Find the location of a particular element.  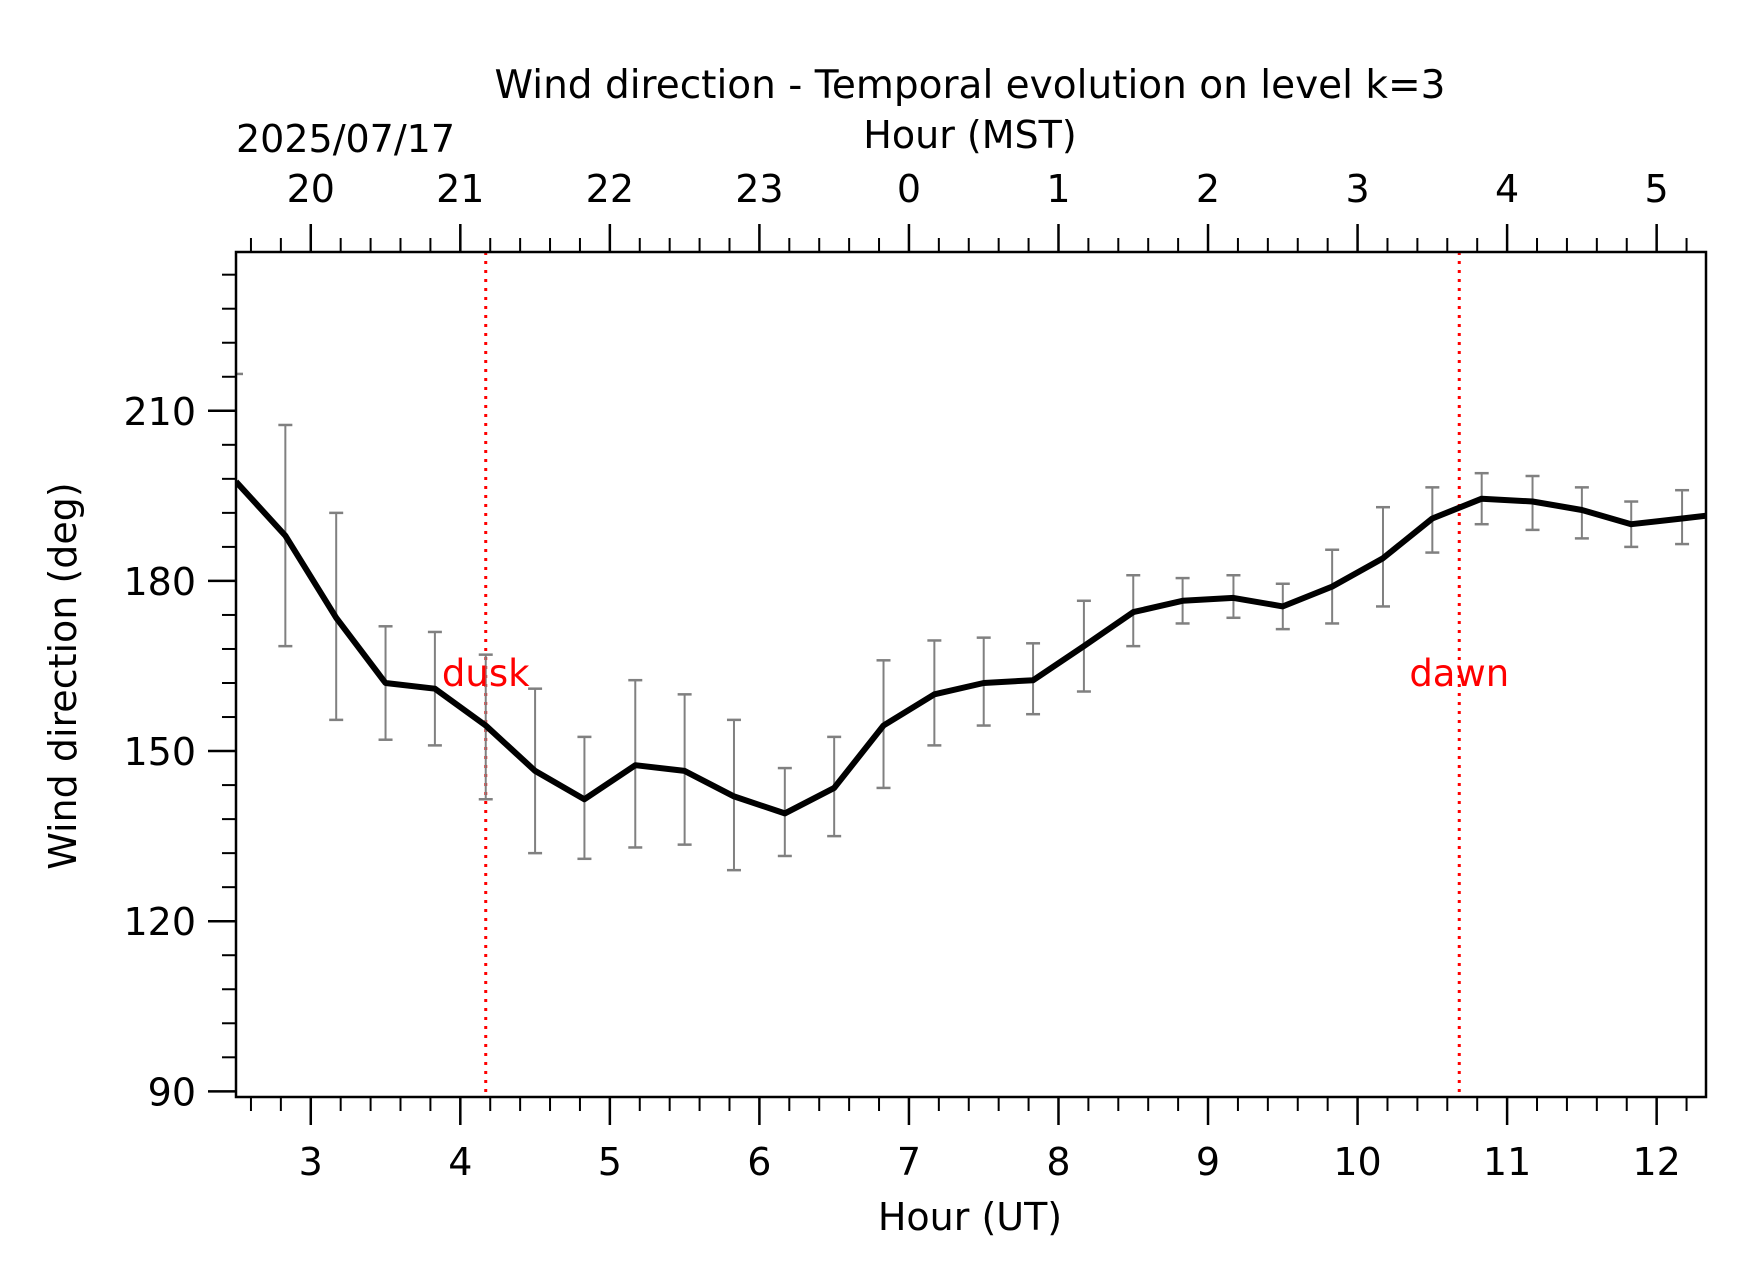

top-axis-date: 2025/07/17 is located at coordinates (345, 139).